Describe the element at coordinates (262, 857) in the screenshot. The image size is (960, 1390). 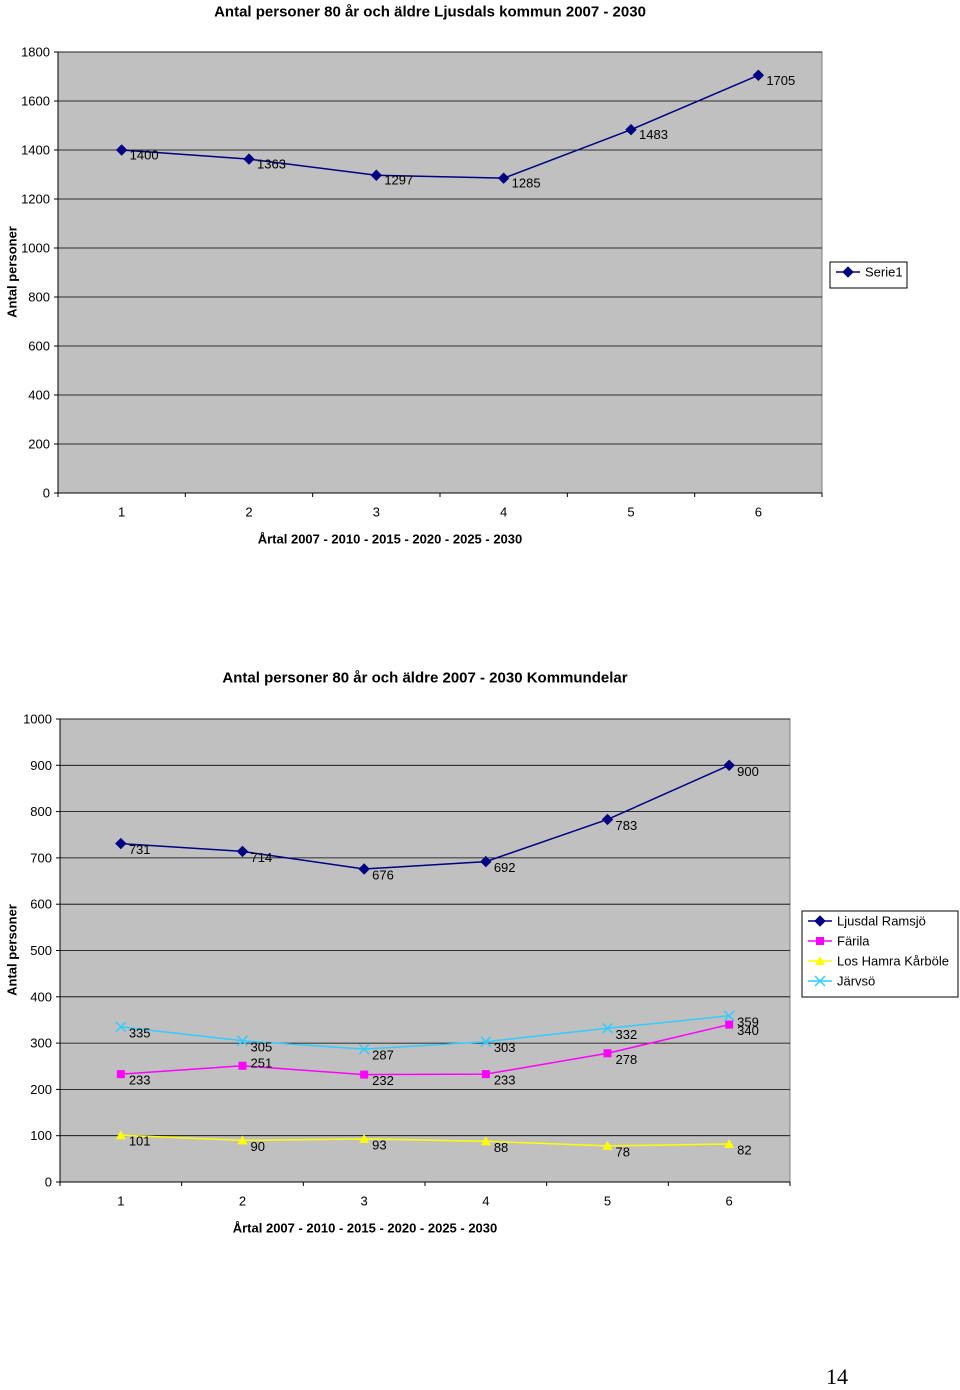
I see `data-label: 714` at that location.